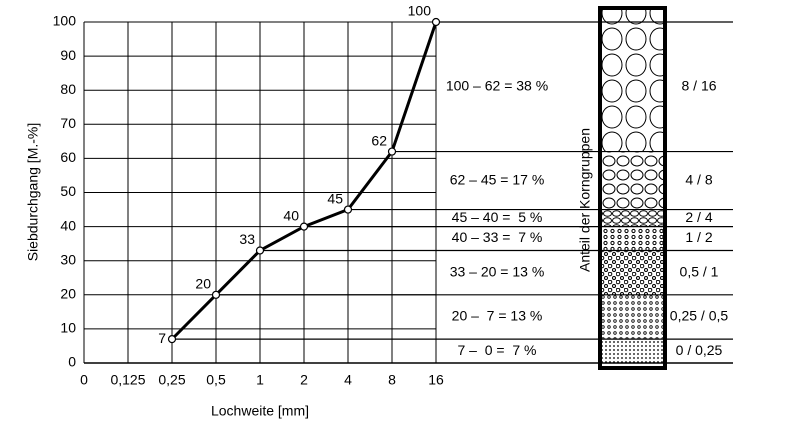 Image resolution: width=800 pixels, height=432 pixels. Describe the element at coordinates (698, 237) in the screenshot. I see `grain-group: 1 / 2` at that location.